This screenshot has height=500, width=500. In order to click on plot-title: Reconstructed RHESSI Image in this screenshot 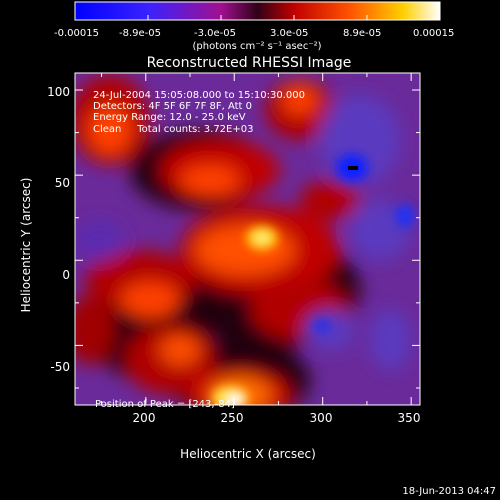, I will do `click(249, 63)`.